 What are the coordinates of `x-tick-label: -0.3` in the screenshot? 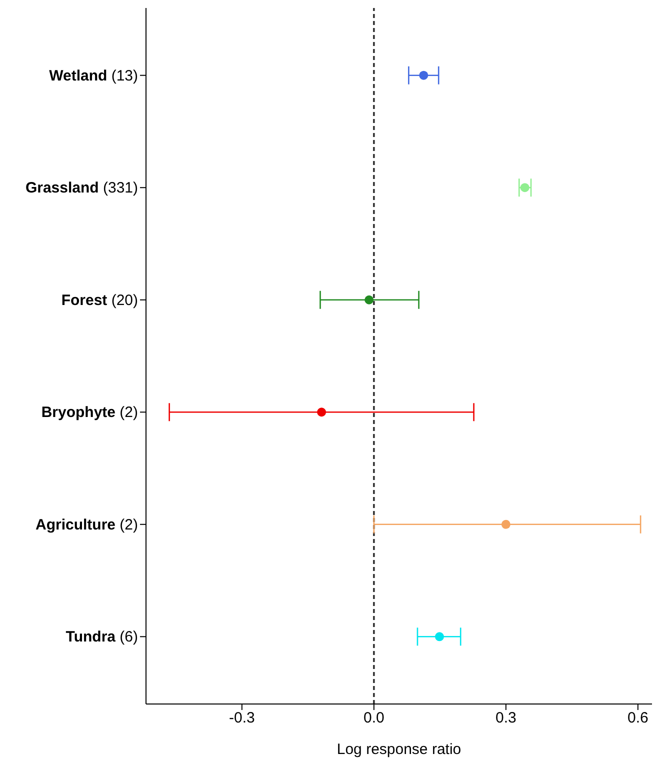 It's located at (241, 718).